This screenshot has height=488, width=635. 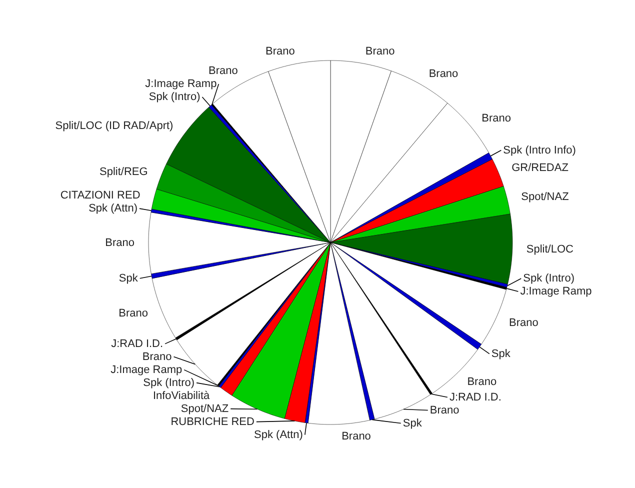 I want to click on slice-label: Spk (Intro Info), so click(x=539, y=150).